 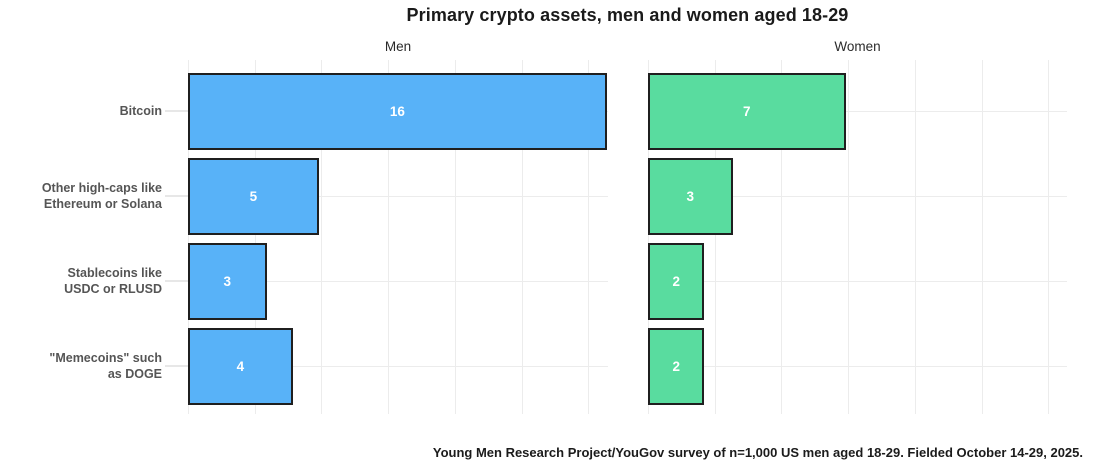 I want to click on bar-value-label: 7, so click(x=746, y=111).